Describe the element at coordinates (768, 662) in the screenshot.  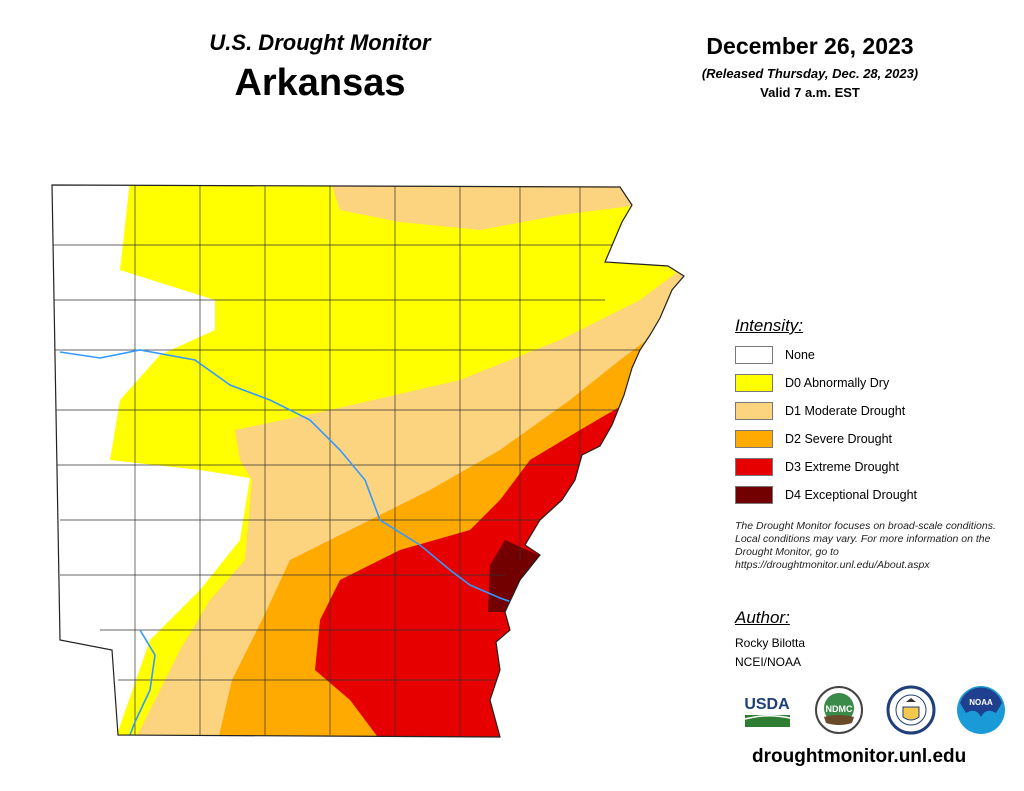
I see `author-org: NCEI/NOAA` at that location.